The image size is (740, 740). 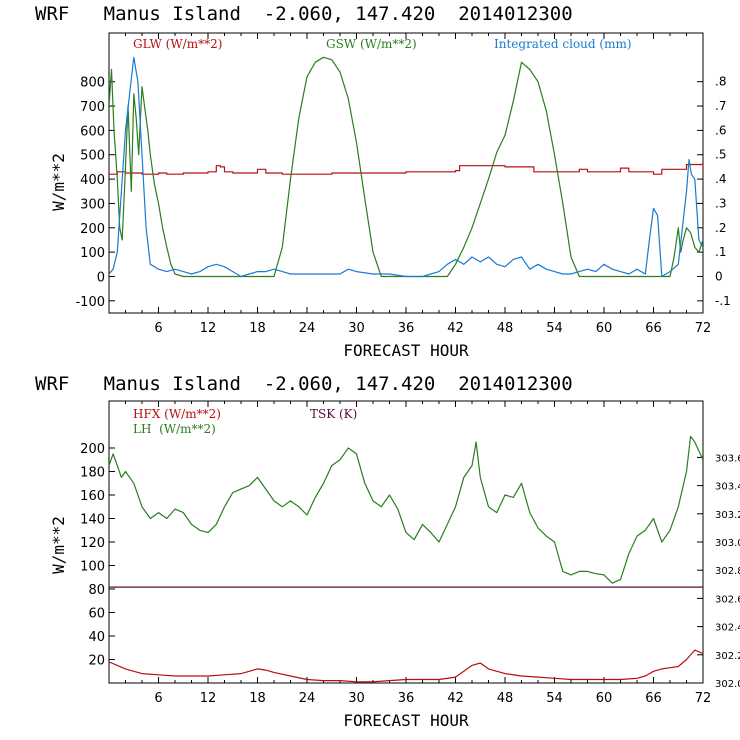 I want to click on y2-tick-label: .8, so click(x=720, y=82).